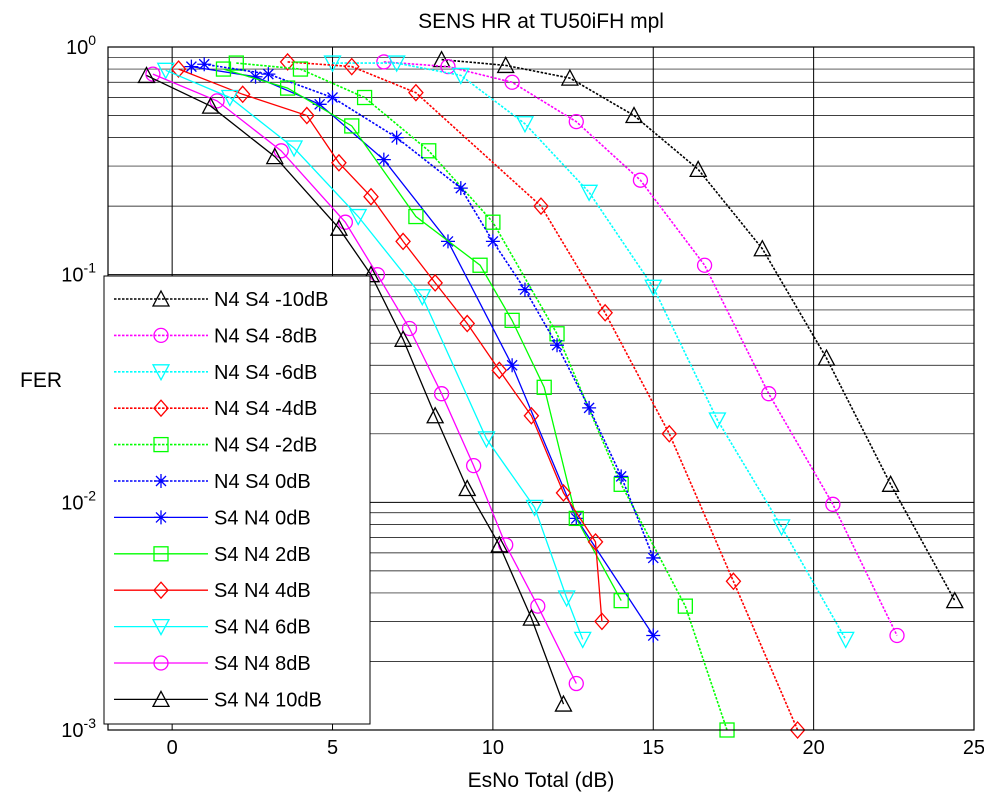  I want to click on legend-label: S4 N4 4dB, so click(262, 591).